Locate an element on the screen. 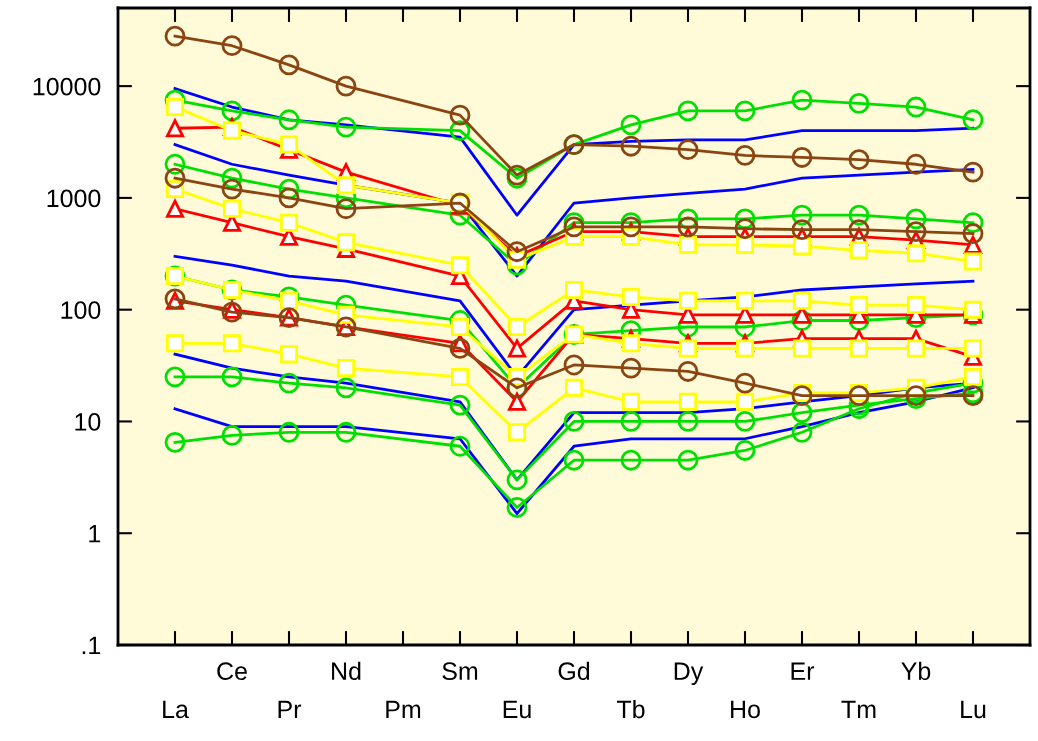 The width and height of the screenshot is (1038, 741). x-tick-label: Dy is located at coordinates (689, 673).